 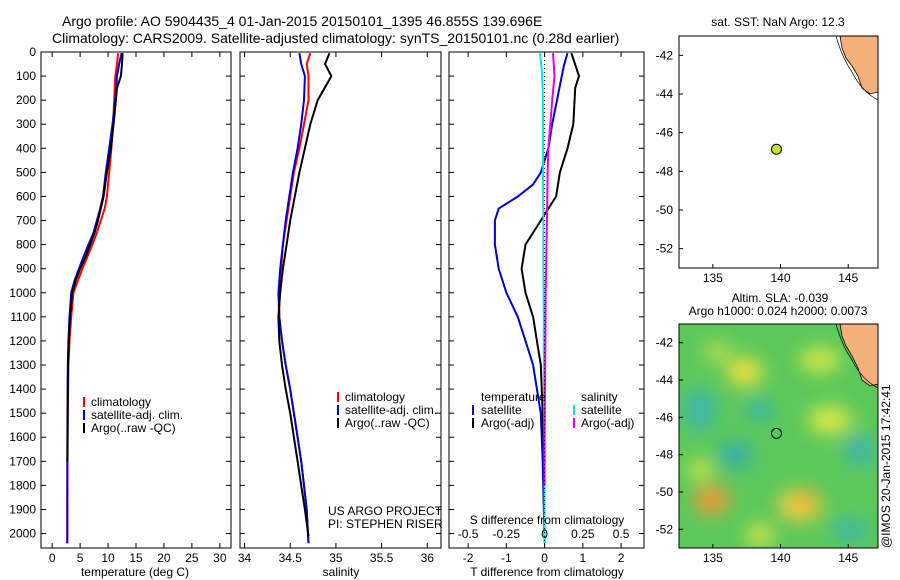 What do you see at coordinates (135, 572) in the screenshot?
I see `temperature-axis-label: temperature (deg C)` at bounding box center [135, 572].